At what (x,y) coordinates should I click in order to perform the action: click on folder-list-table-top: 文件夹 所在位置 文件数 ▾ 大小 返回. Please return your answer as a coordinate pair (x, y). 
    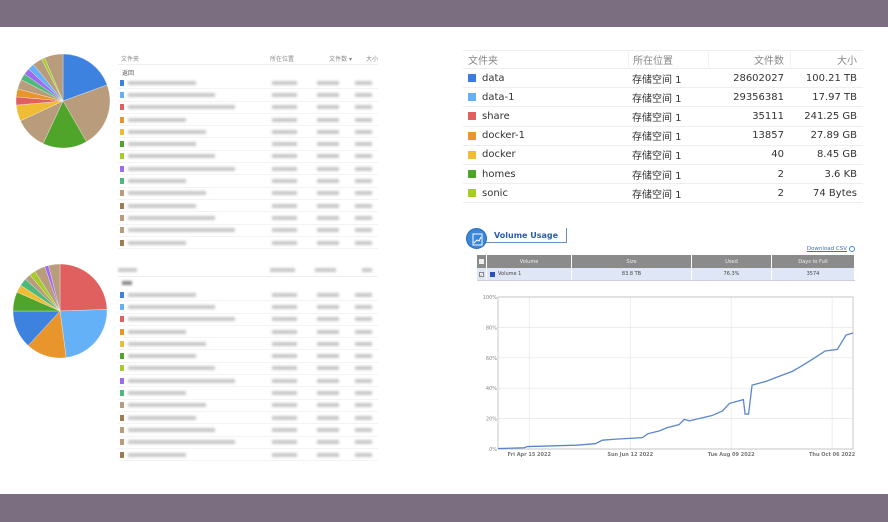
    Looking at the image, I should click on (248, 151).